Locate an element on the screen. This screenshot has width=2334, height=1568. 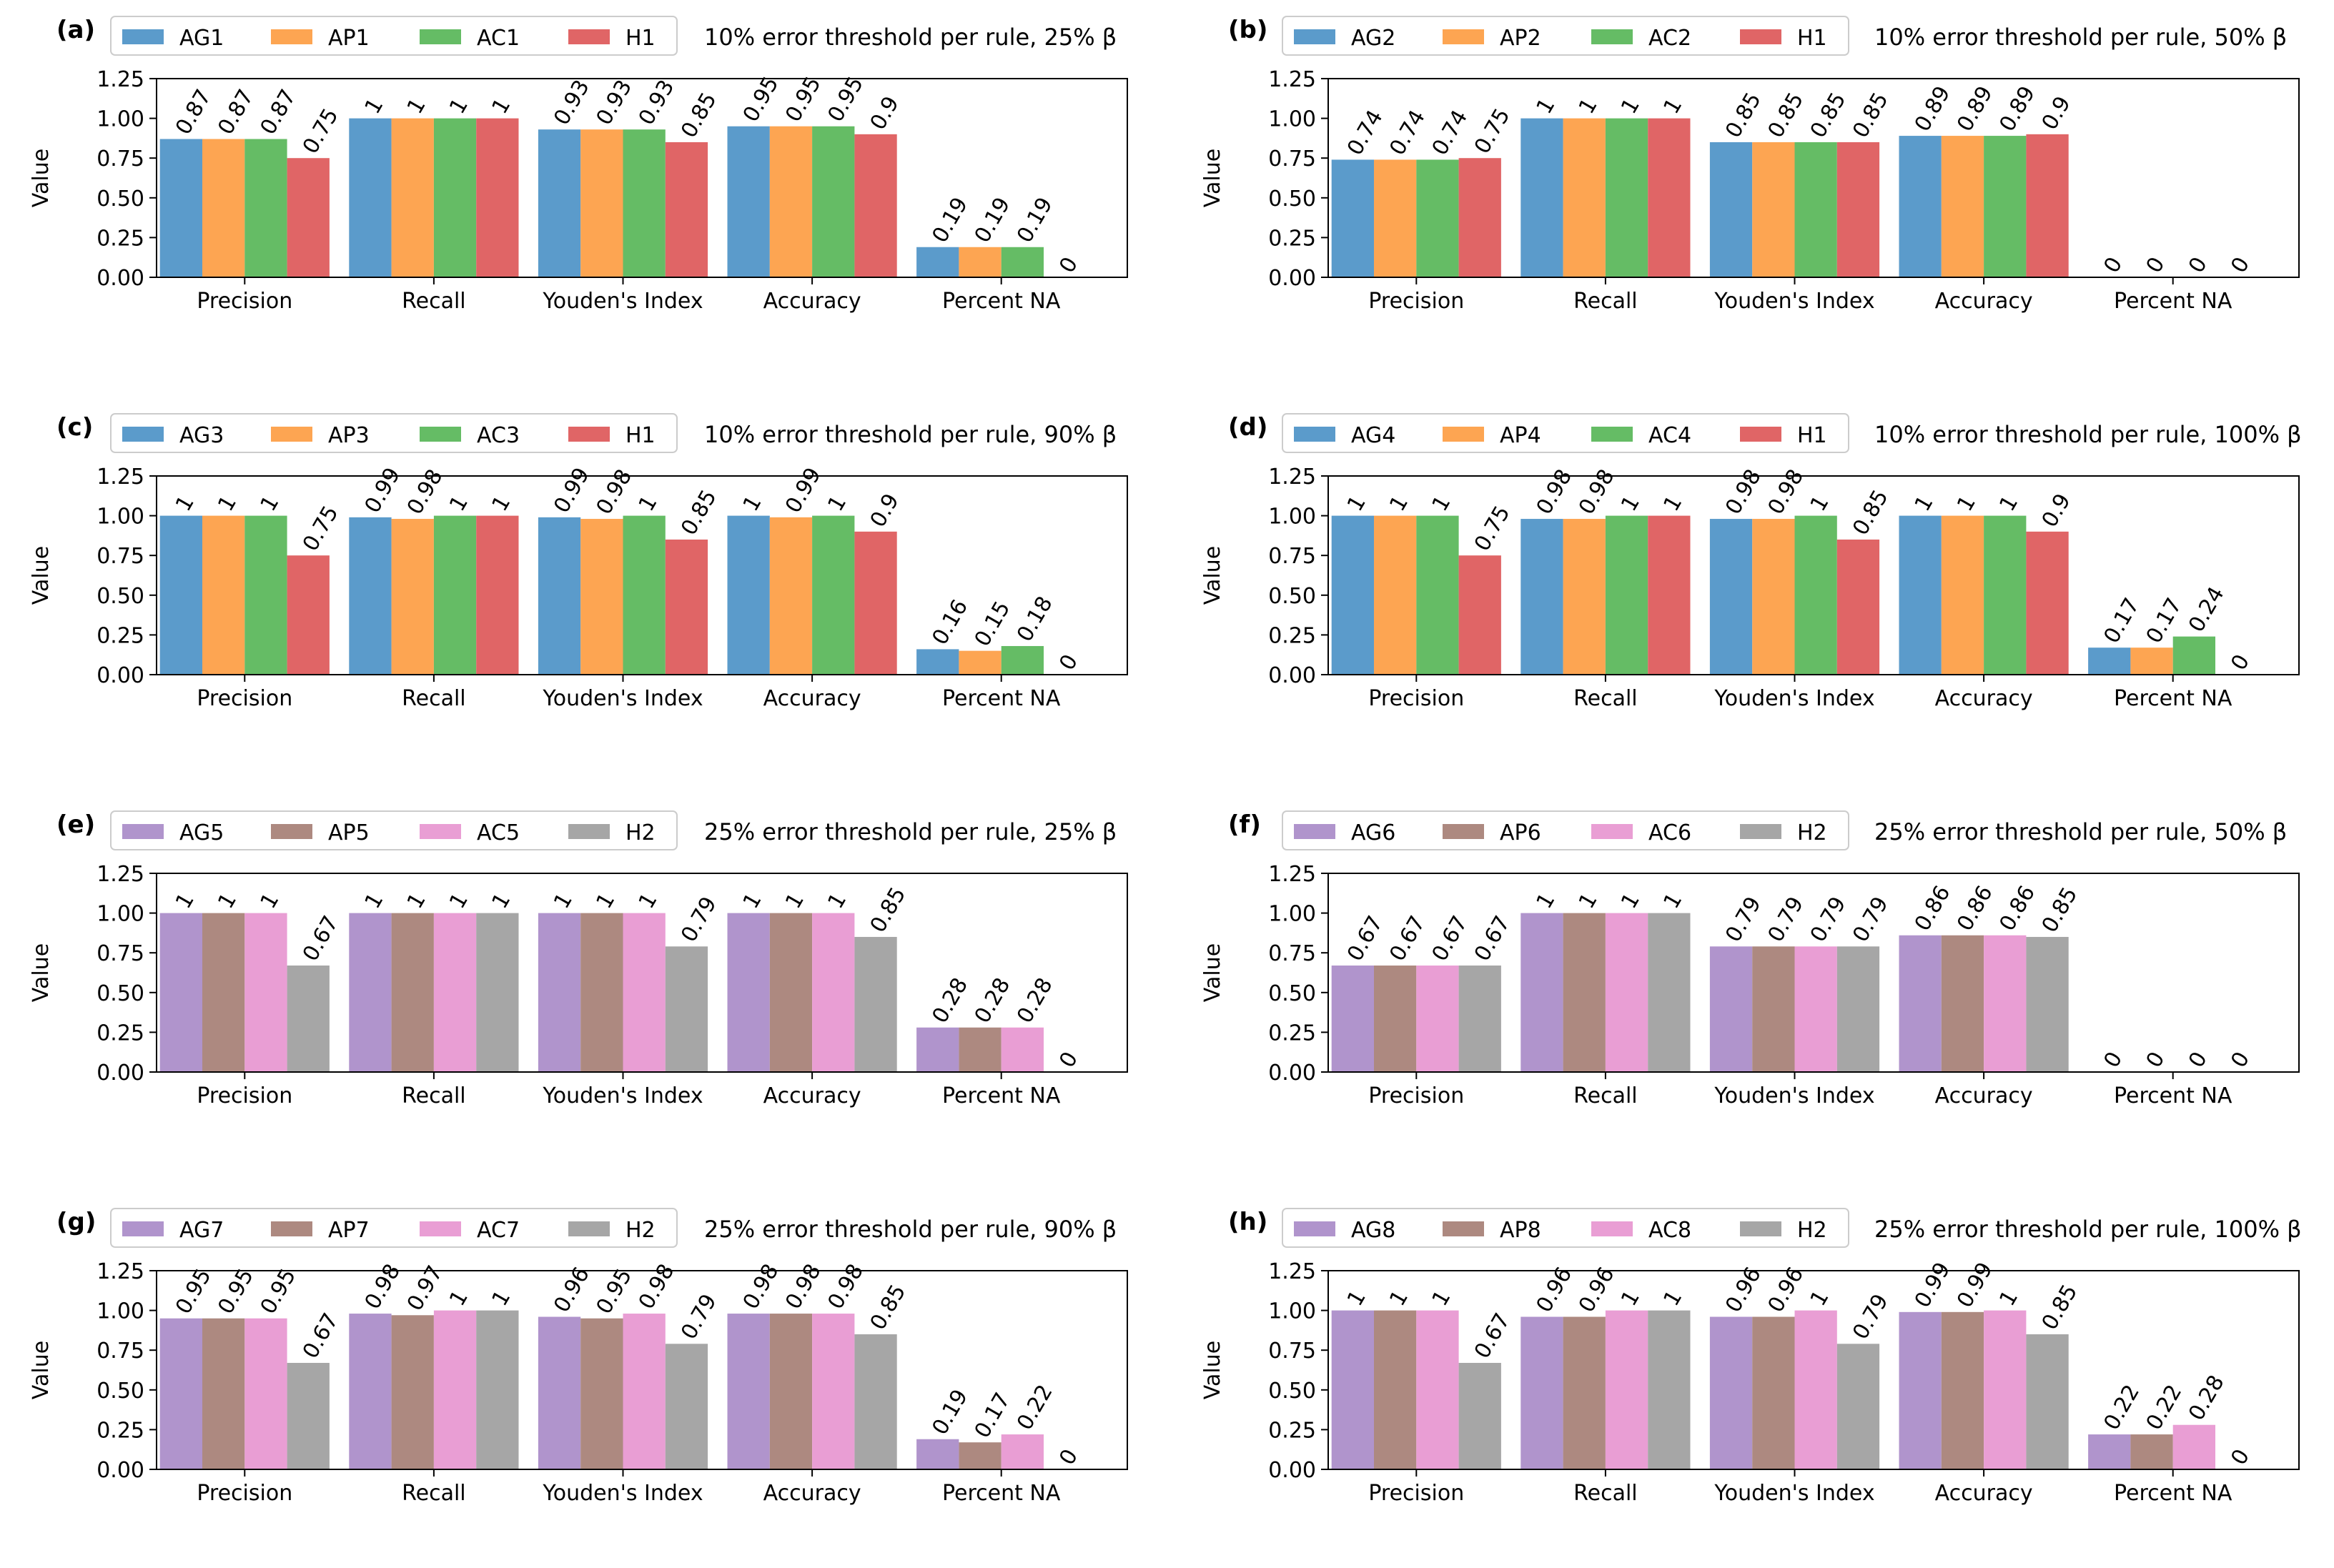
legend: AG1 AP1 AC1 H1 is located at coordinates (394, 36).